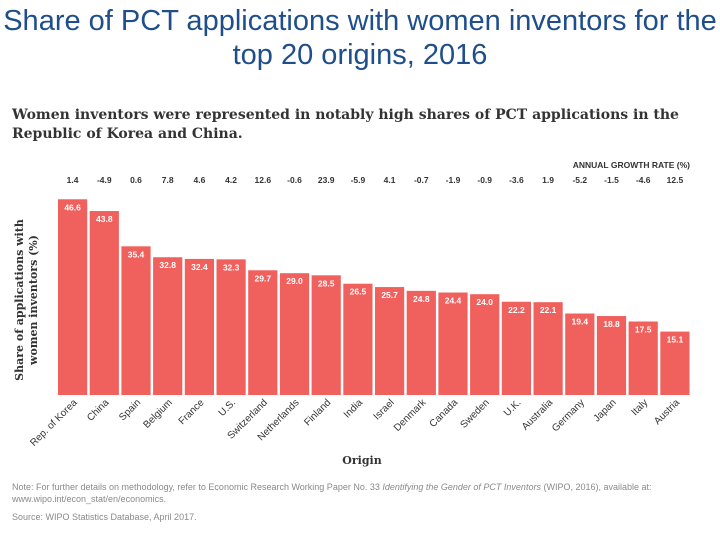 The image size is (720, 540). What do you see at coordinates (326, 283) in the screenshot?
I see `bar-value-label: 28.5` at bounding box center [326, 283].